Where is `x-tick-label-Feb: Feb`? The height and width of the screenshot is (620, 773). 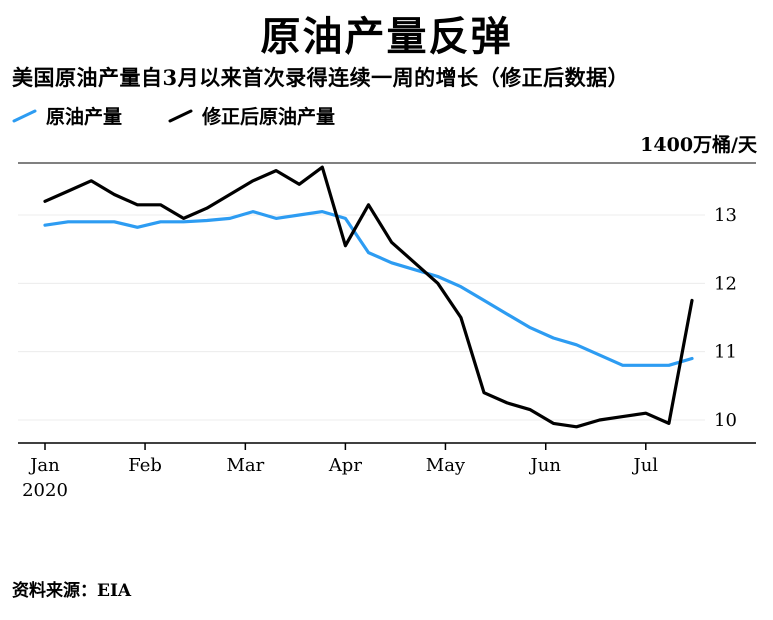
x-tick-label-Feb: Feb is located at coordinates (145, 465).